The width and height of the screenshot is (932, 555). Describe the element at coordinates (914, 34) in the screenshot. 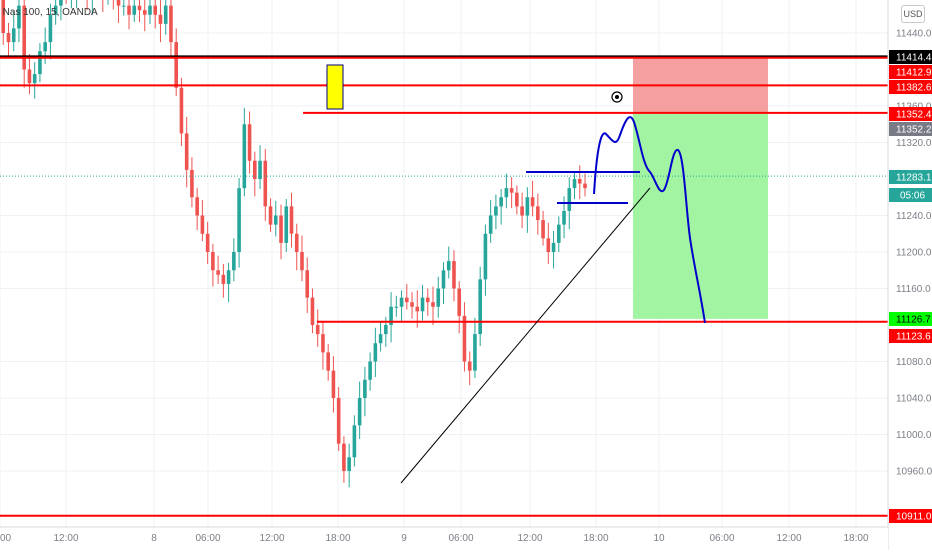

I see `y-tick-label: 11440.0` at that location.